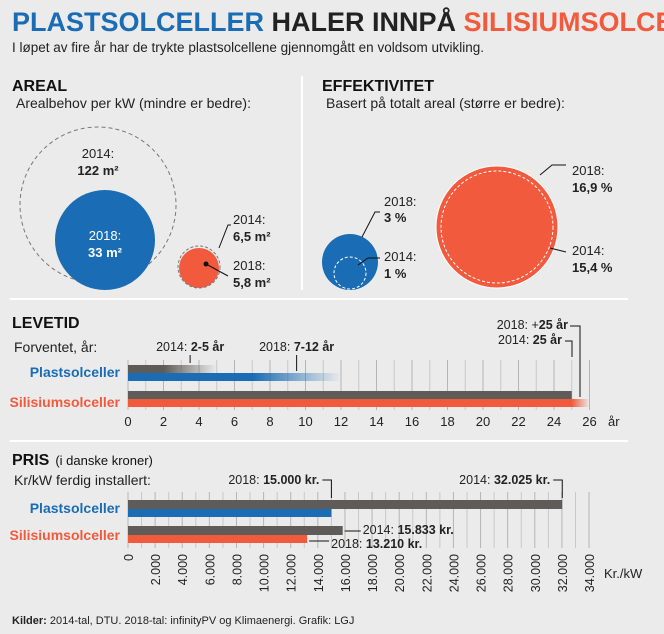 The height and width of the screenshot is (634, 664). Describe the element at coordinates (509, 573) in the screenshot. I see `x-tick-label: 28.000` at that location.